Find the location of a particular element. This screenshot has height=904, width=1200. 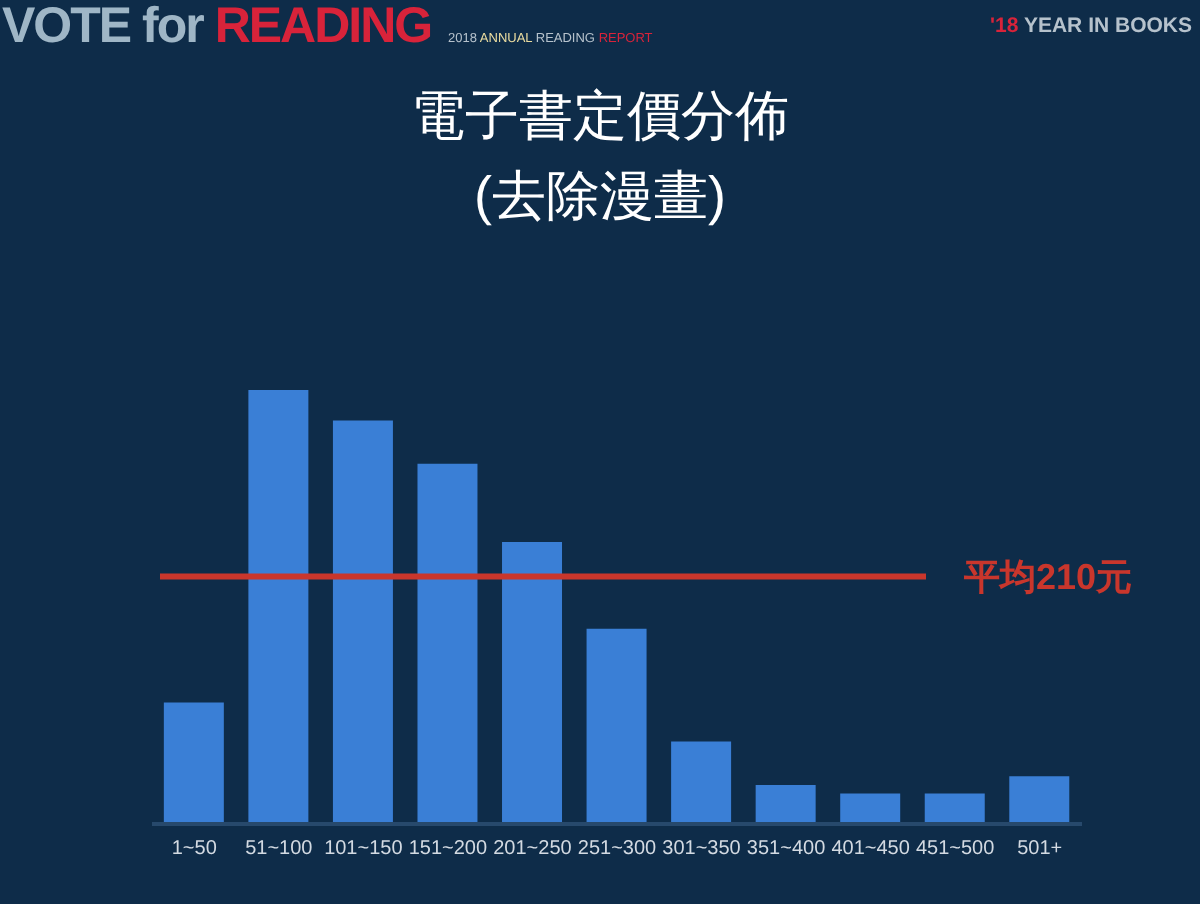

x-tick-label: 151~200 is located at coordinates (448, 849).